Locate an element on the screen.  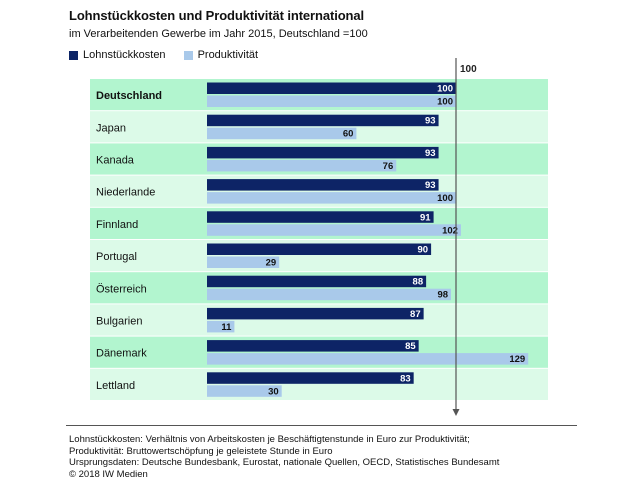
category-label-deutschland: Deutschland is located at coordinates (129, 96).